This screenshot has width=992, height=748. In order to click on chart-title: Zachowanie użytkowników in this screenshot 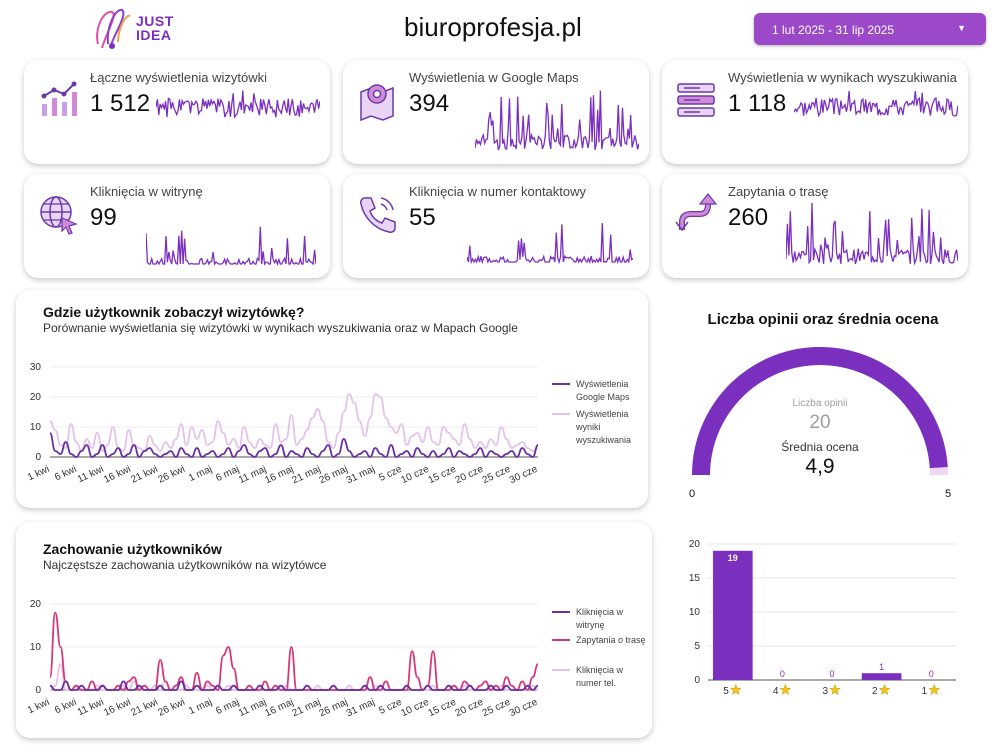, I will do `click(132, 549)`.